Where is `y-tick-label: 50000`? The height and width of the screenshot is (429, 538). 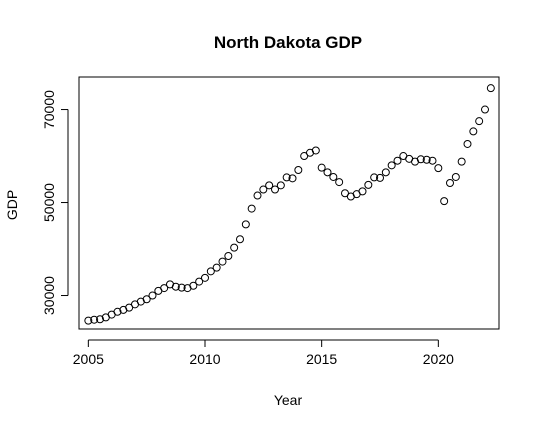 y-tick-label: 50000 is located at coordinates (49, 202).